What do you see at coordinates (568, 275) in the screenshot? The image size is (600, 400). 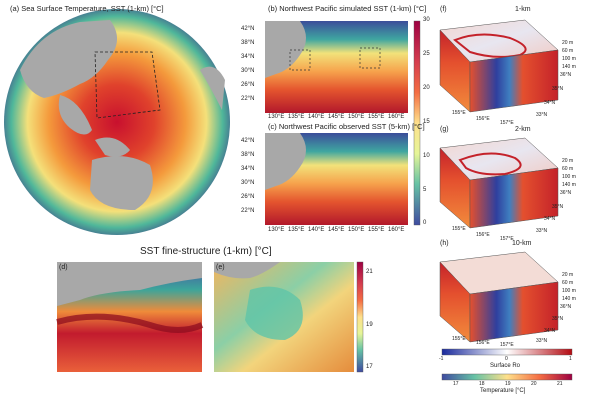 I see `h-depth: 20 m` at bounding box center [568, 275].